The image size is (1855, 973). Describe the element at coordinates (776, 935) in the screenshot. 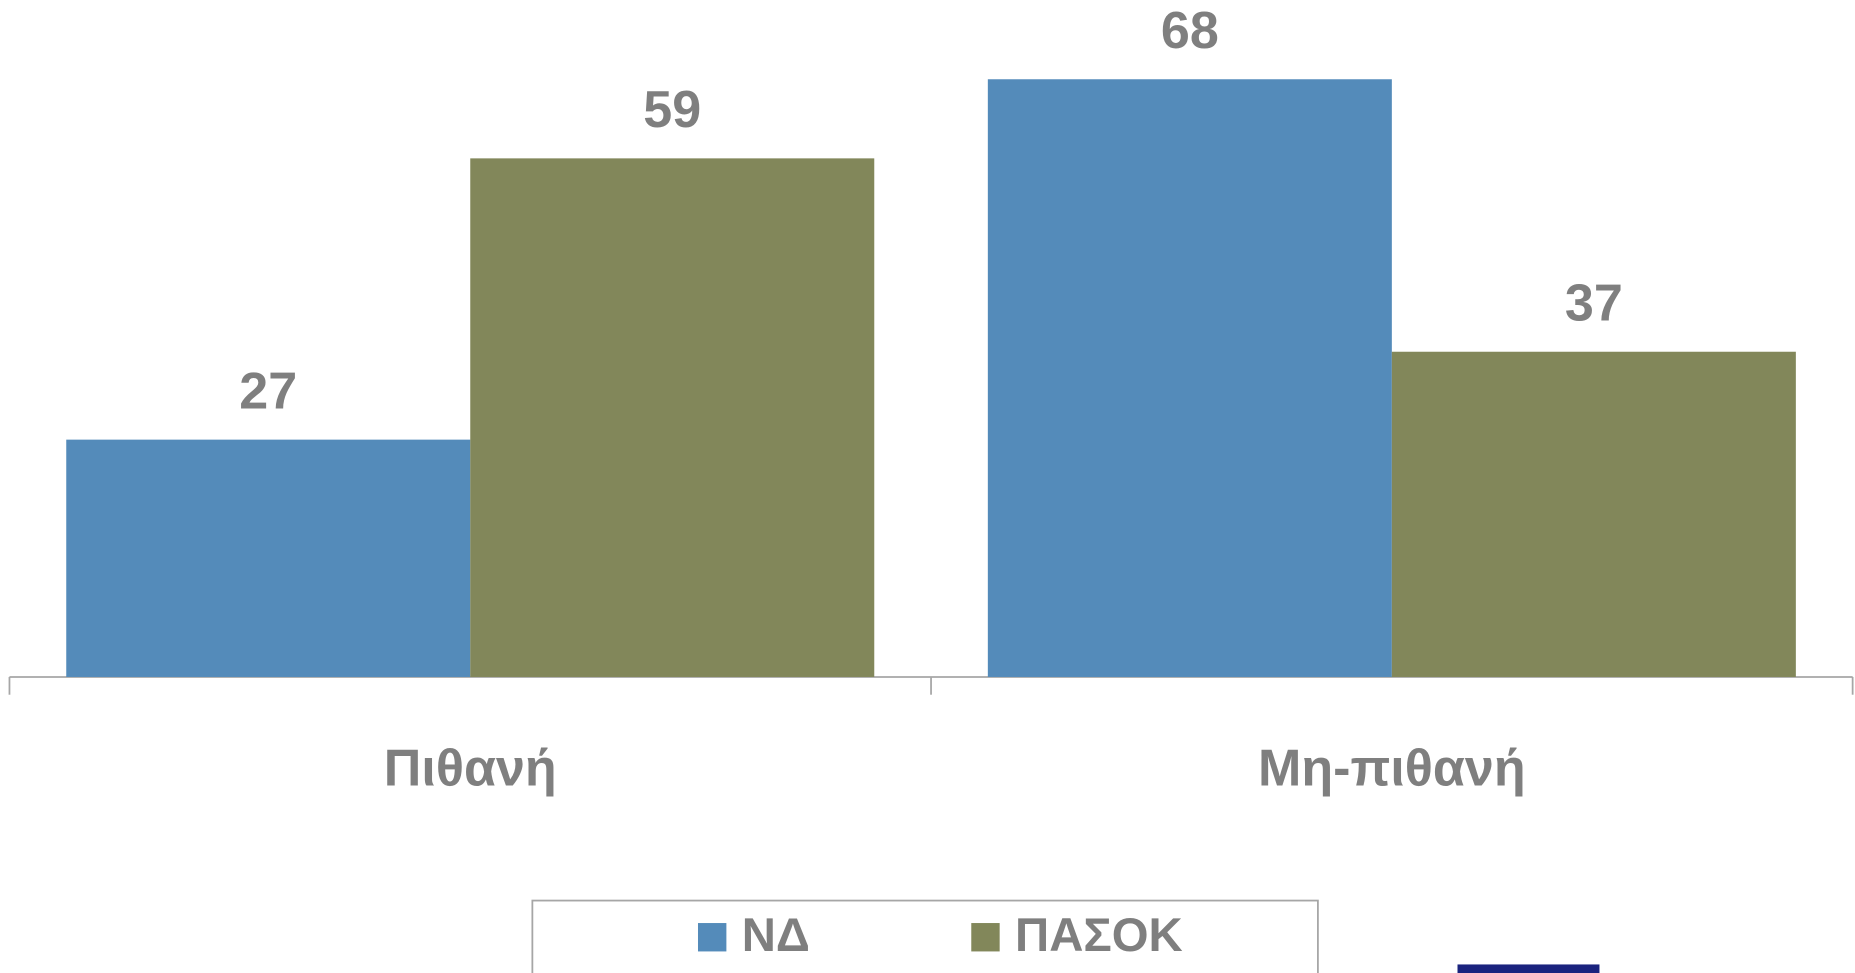

I see `legend-label: ΝΔ` at that location.